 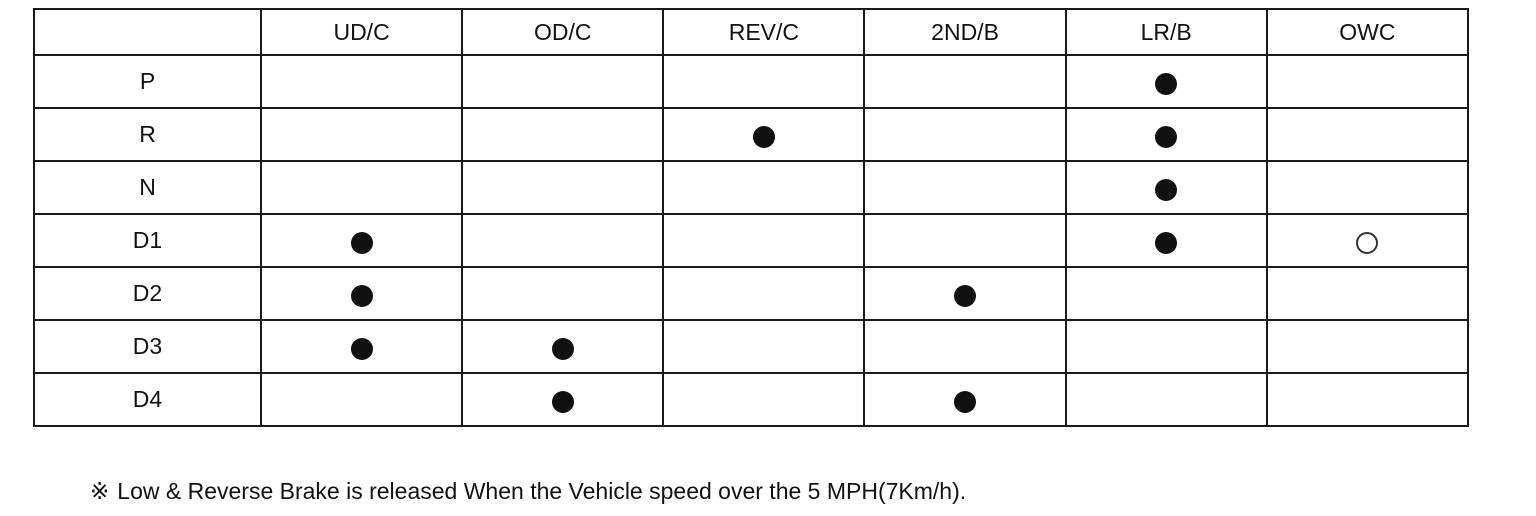 I want to click on table-row: R, so click(x=751, y=134).